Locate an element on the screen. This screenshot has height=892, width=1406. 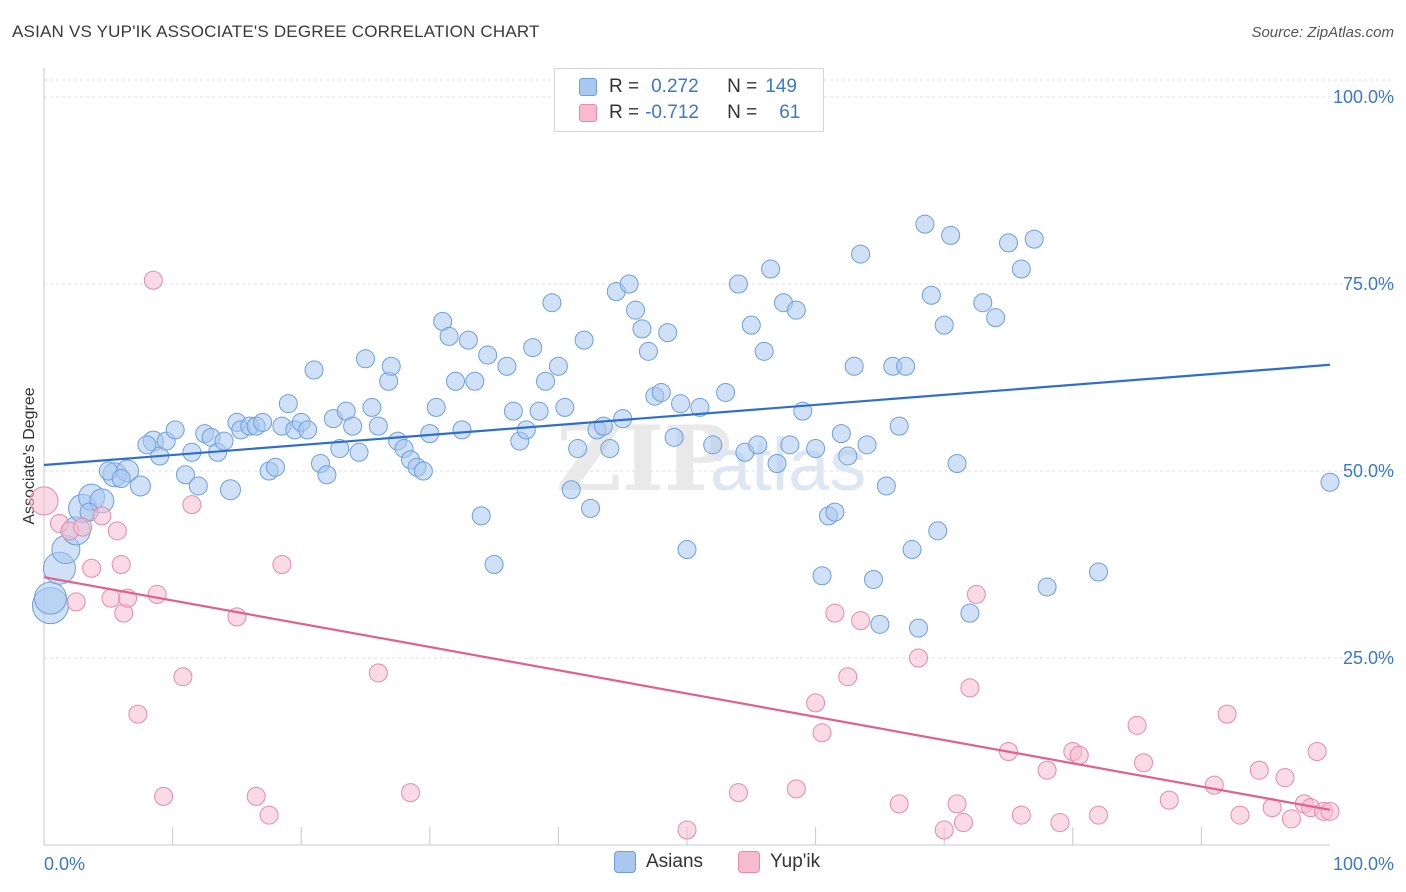
stats-legend-row-asians: R = 0.272 N = 149 is located at coordinates (688, 87).